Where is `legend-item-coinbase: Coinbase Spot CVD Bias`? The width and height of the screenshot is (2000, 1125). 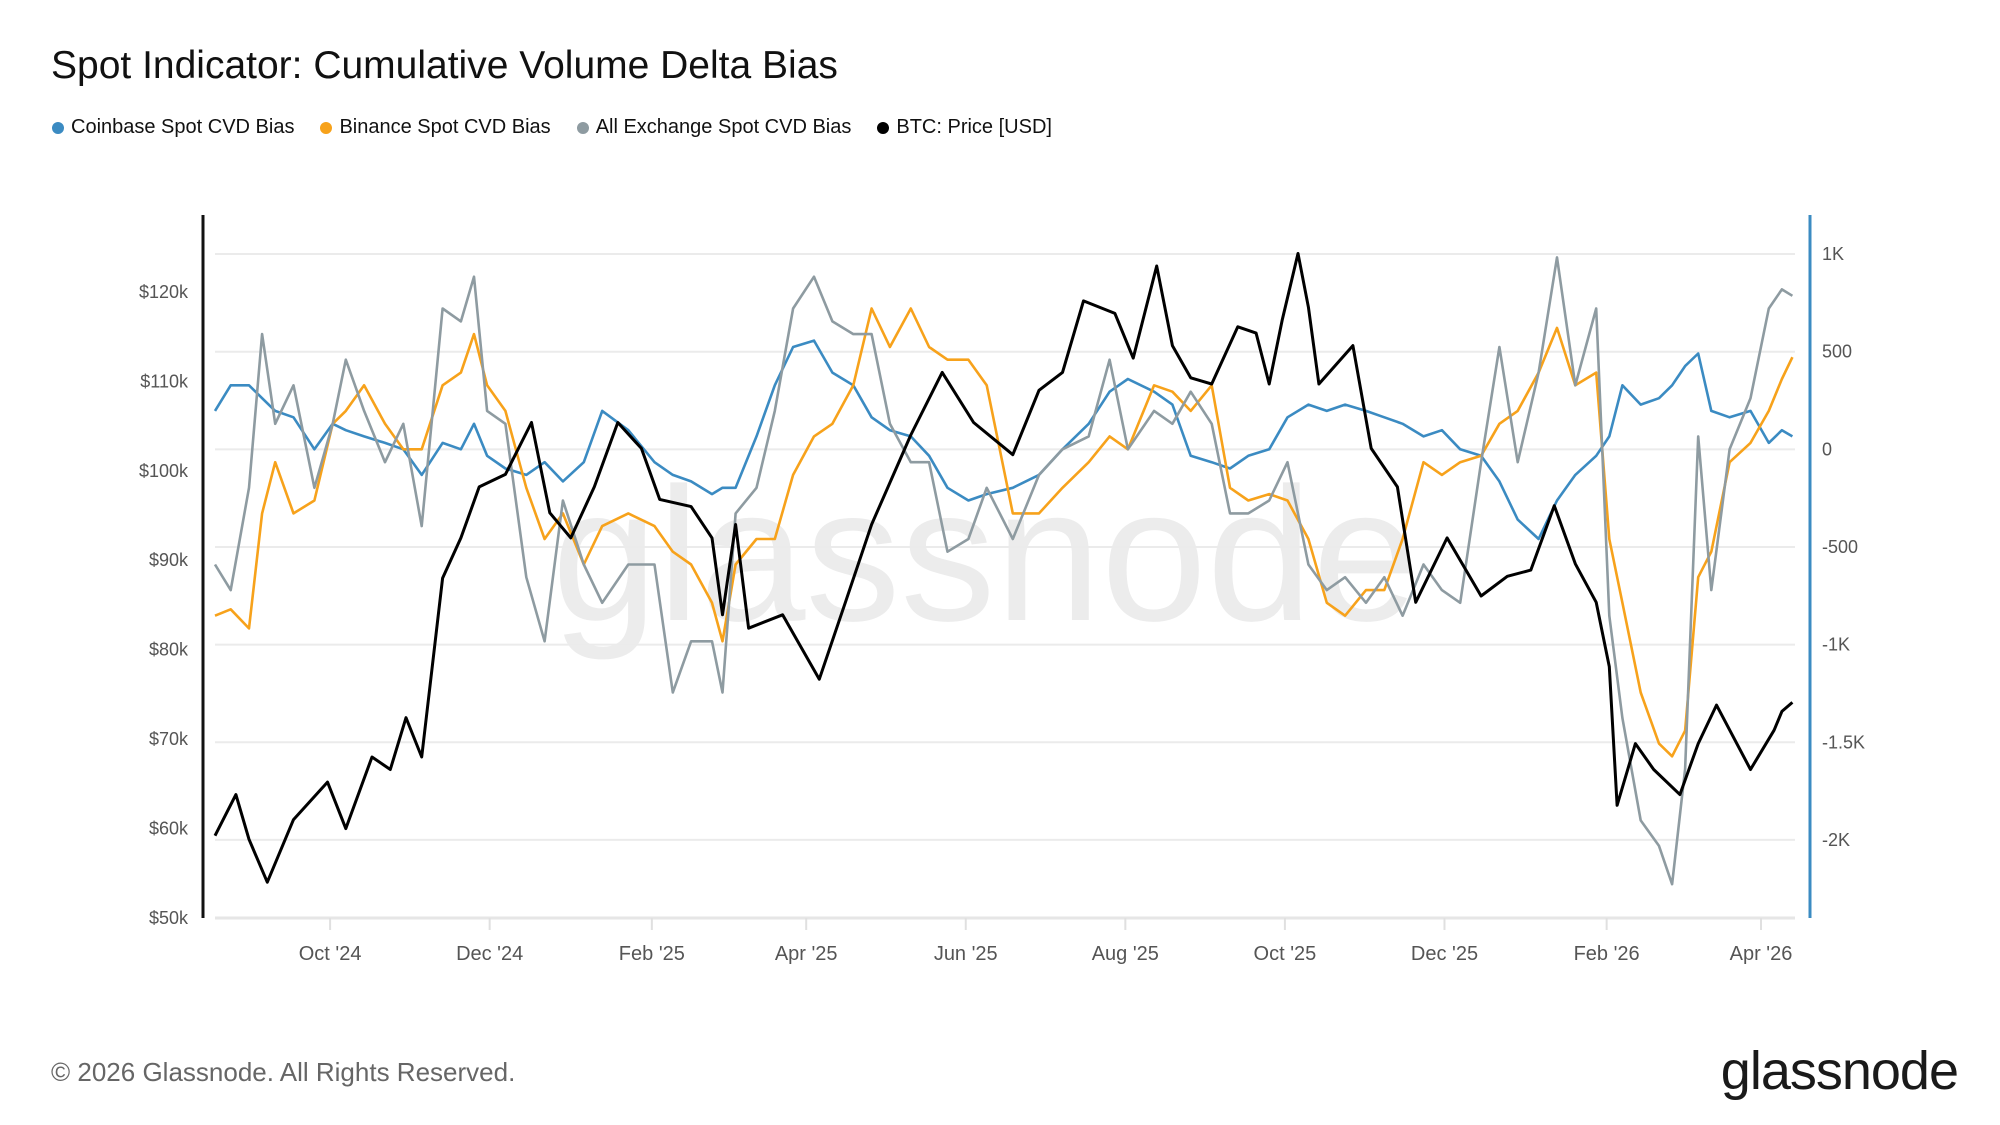 legend-item-coinbase: Coinbase Spot CVD Bias is located at coordinates (173, 127).